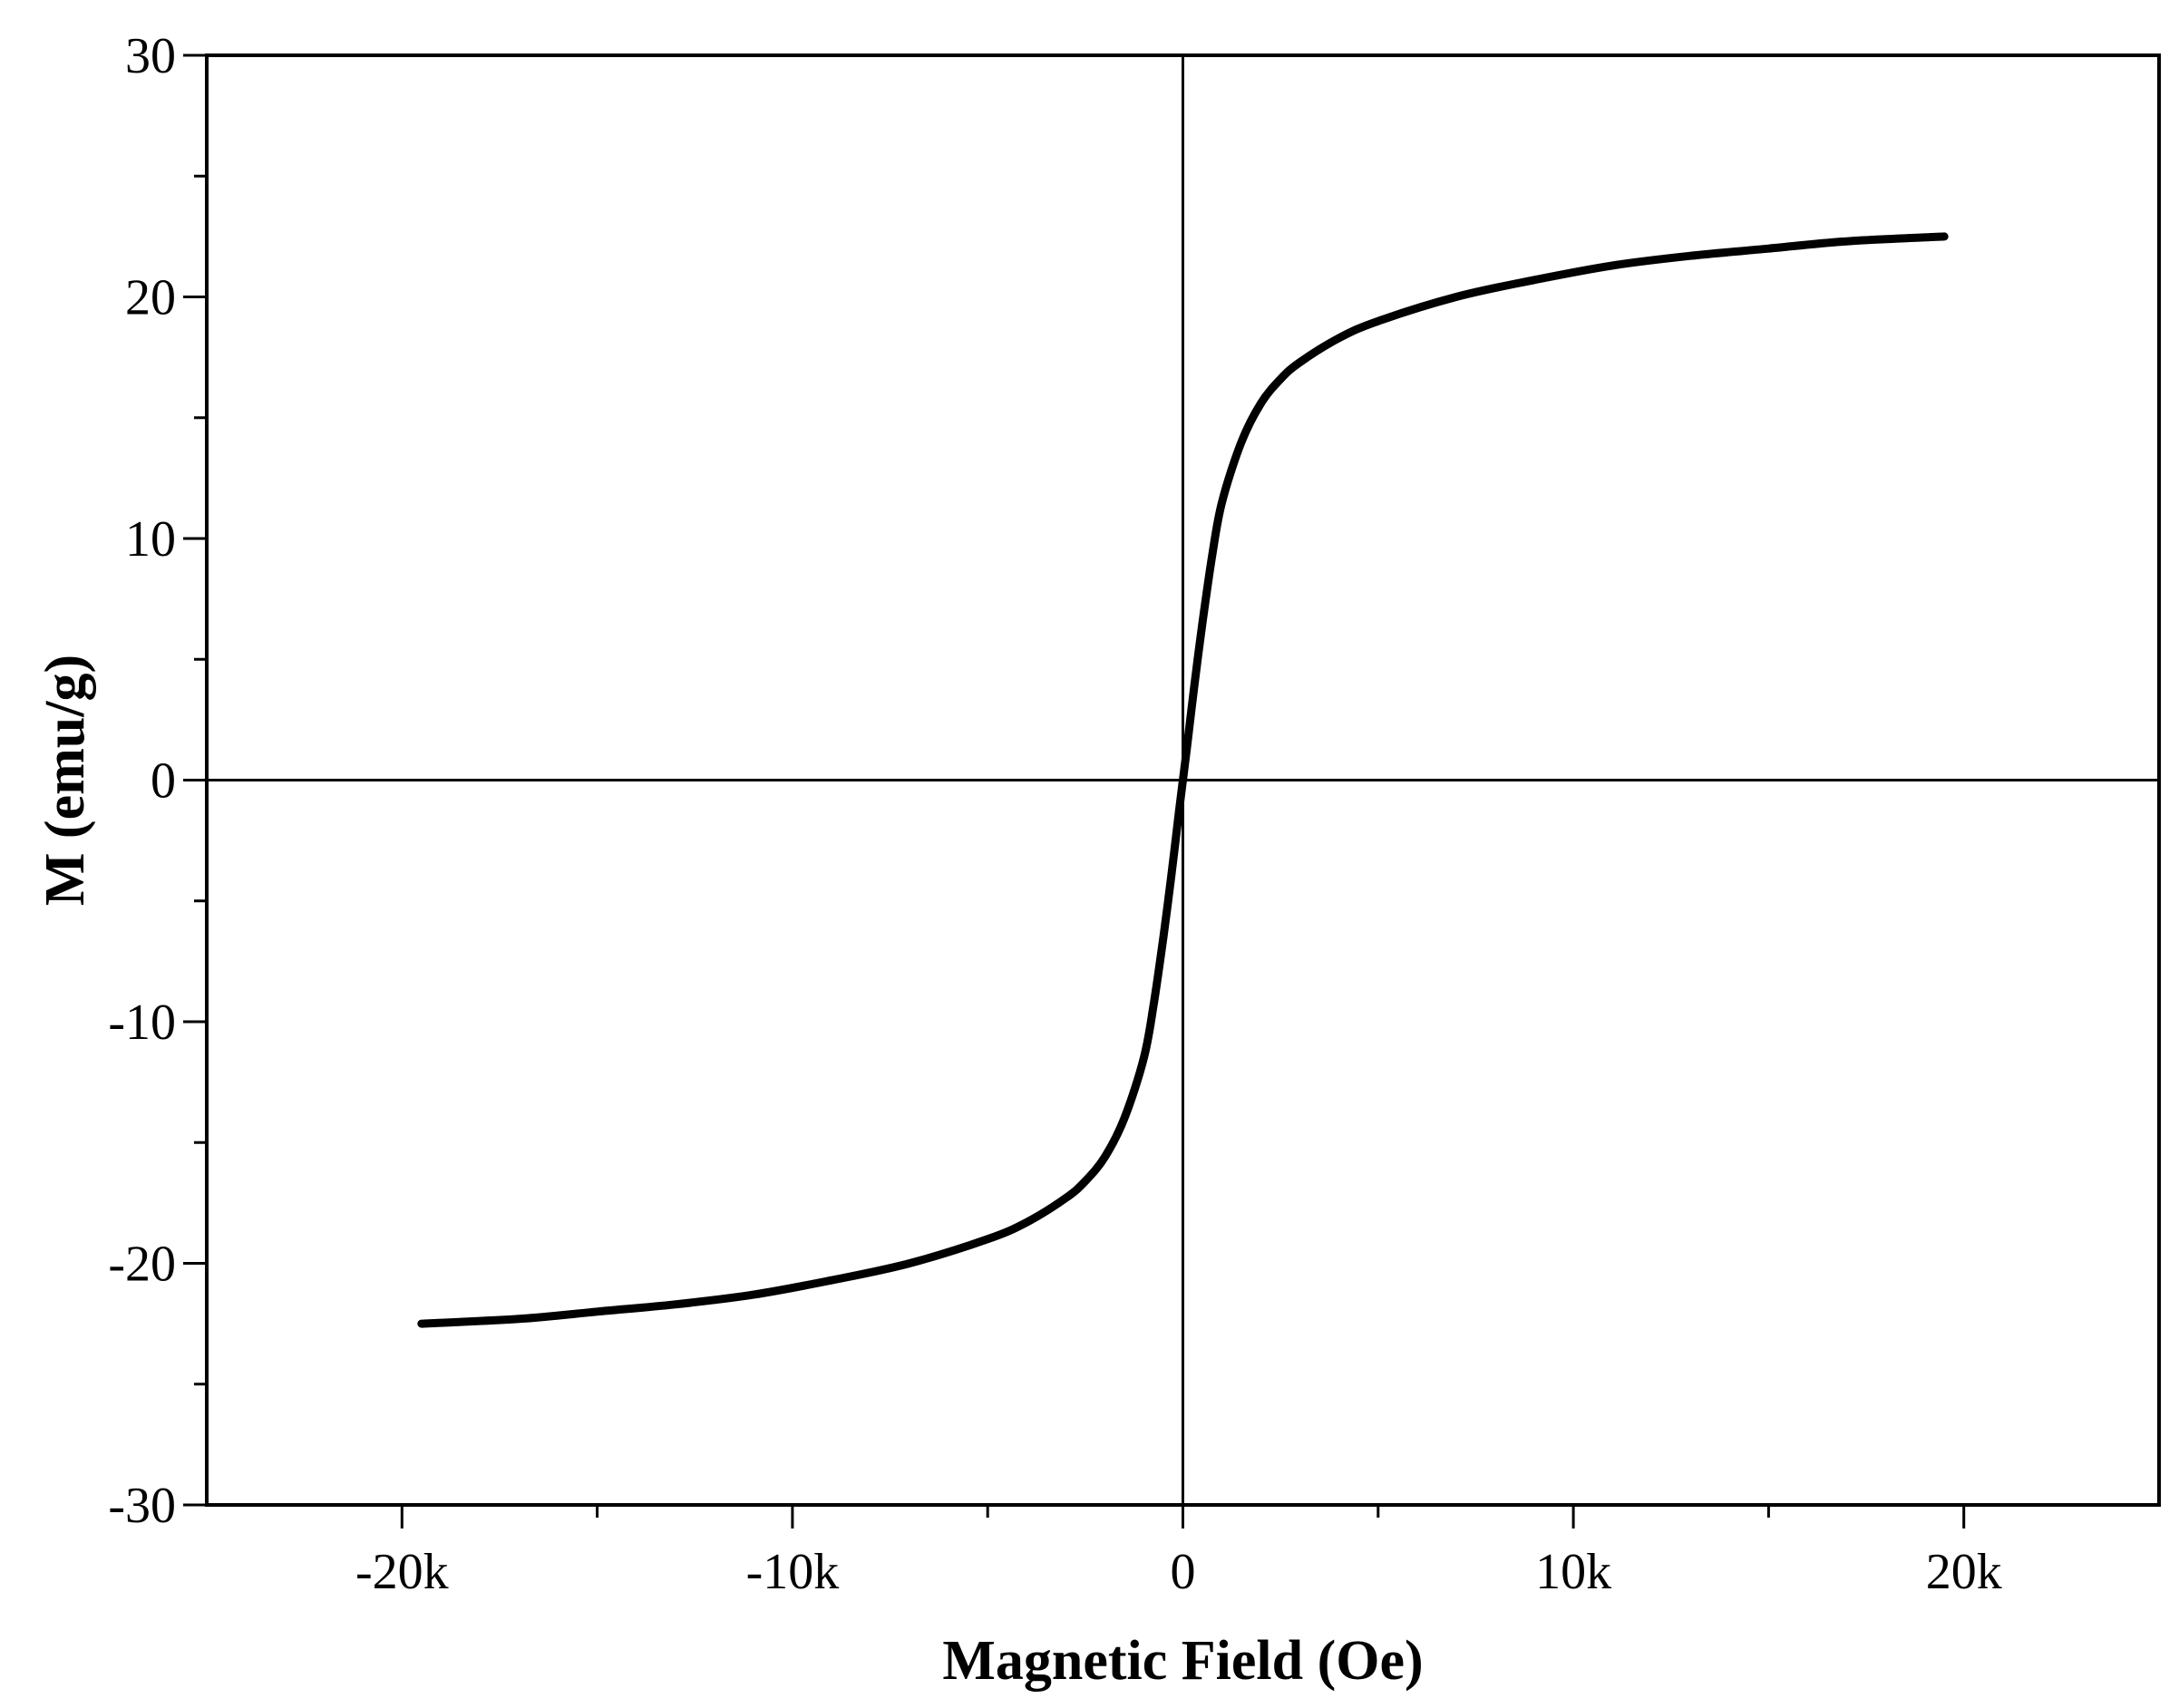 The height and width of the screenshot is (1708, 2179). I want to click on y-tick-label: 0, so click(163, 781).